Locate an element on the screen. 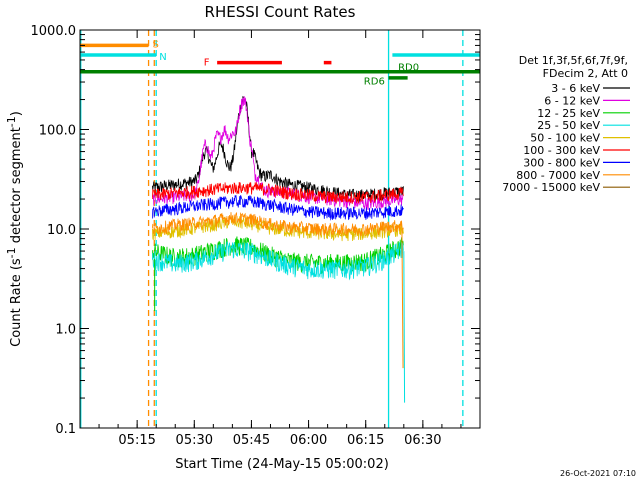 This screenshot has height=480, width=640. x-tick-label: 06:15 is located at coordinates (365, 440).